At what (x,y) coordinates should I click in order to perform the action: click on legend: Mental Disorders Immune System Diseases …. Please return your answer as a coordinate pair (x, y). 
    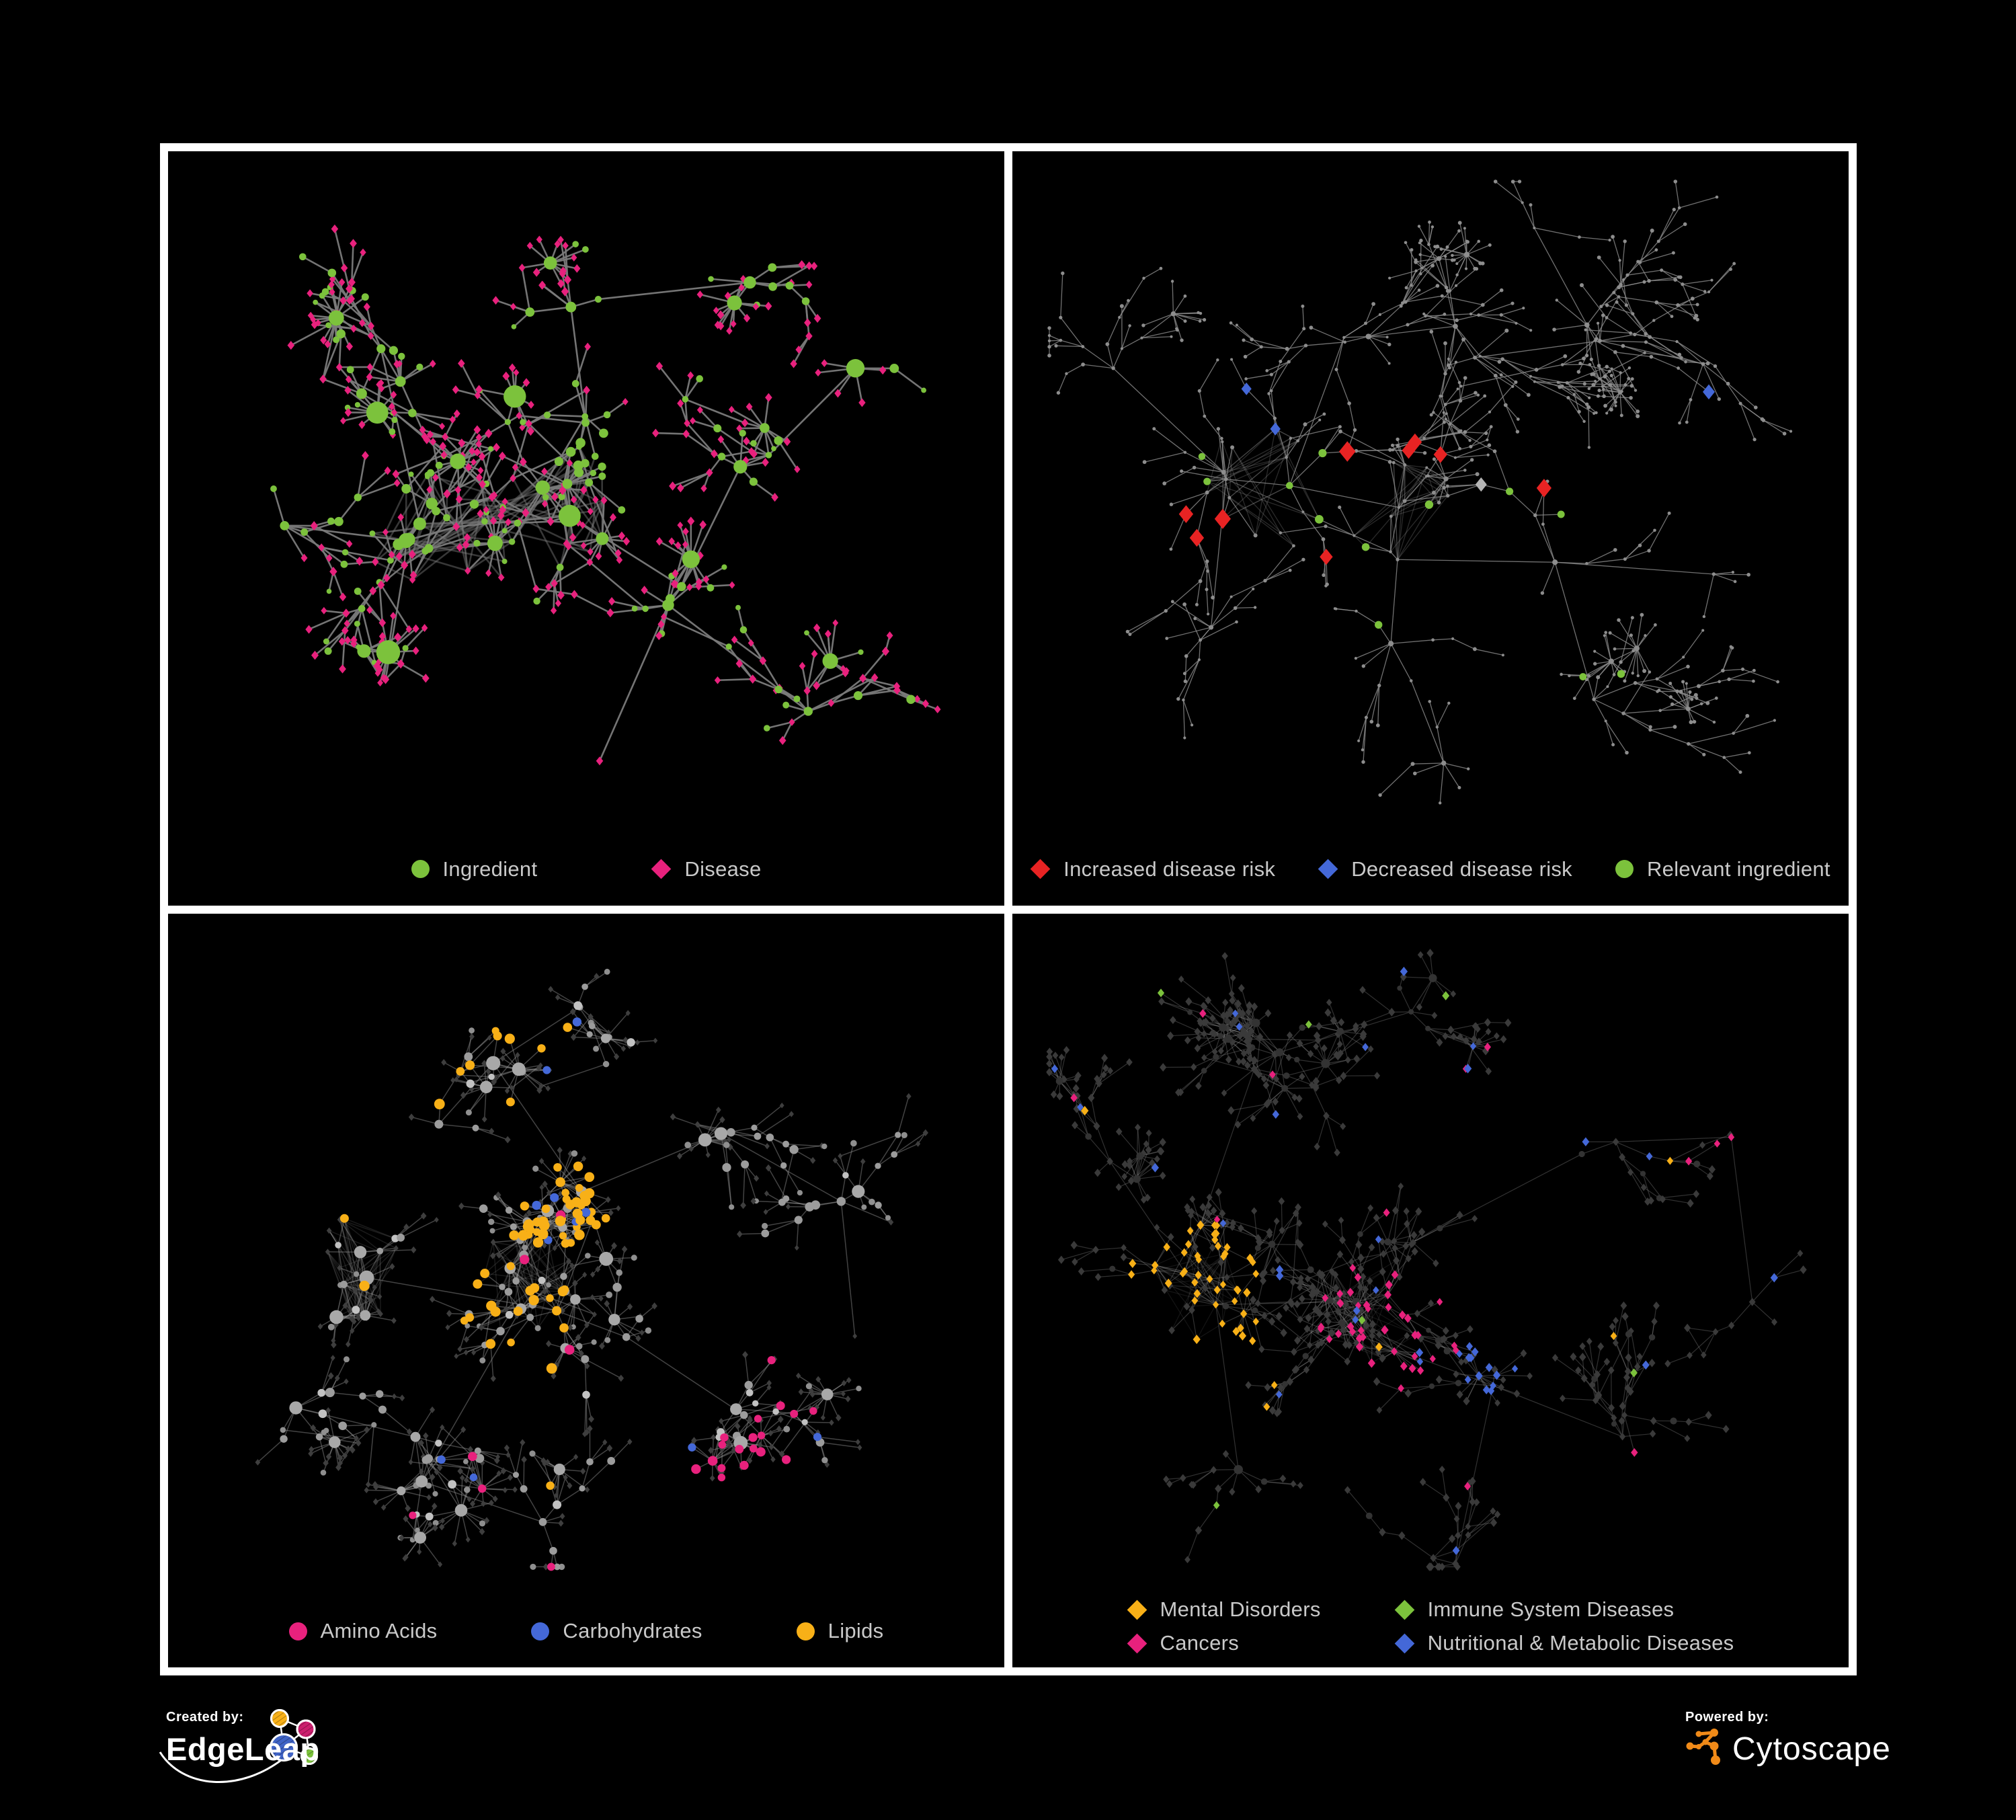
    Looking at the image, I should click on (1430, 1626).